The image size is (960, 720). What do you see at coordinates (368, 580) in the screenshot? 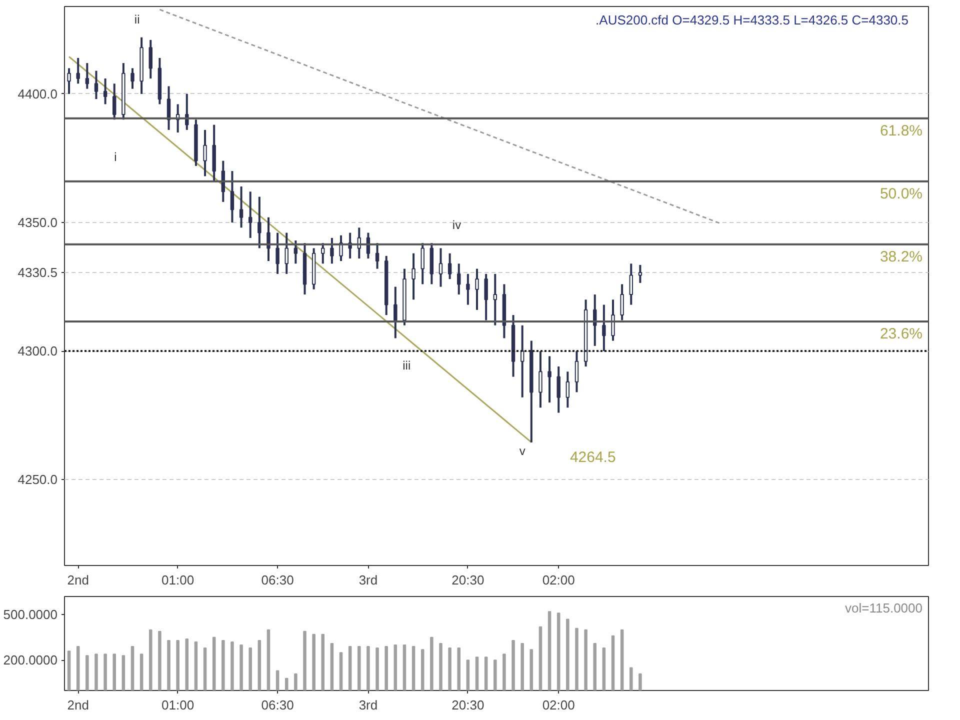
I see `x-tick-label: 3rd` at bounding box center [368, 580].